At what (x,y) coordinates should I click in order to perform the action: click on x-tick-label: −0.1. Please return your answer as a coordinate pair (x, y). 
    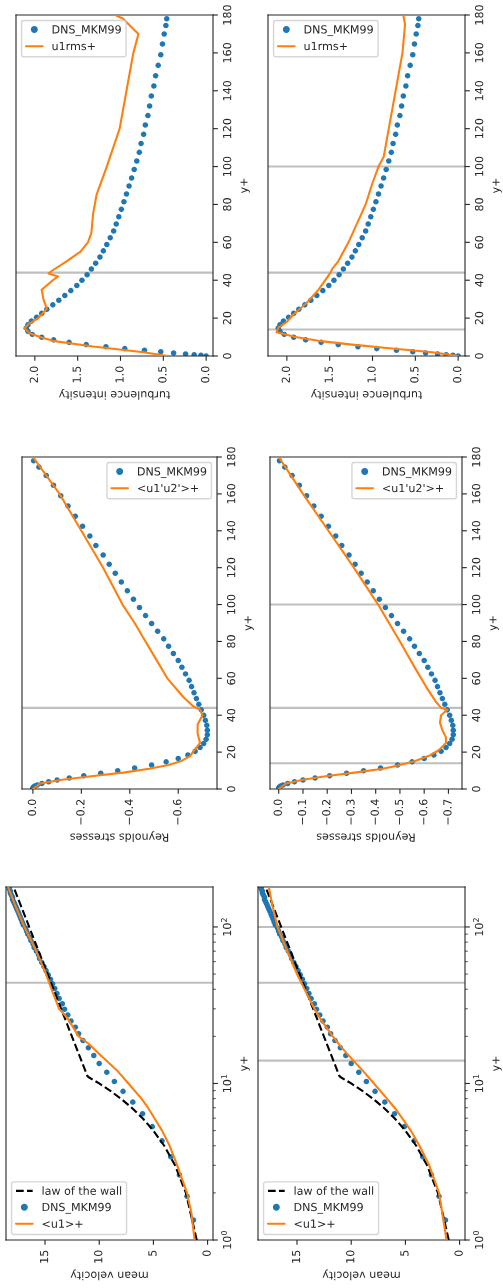
    Looking at the image, I should click on (302, 812).